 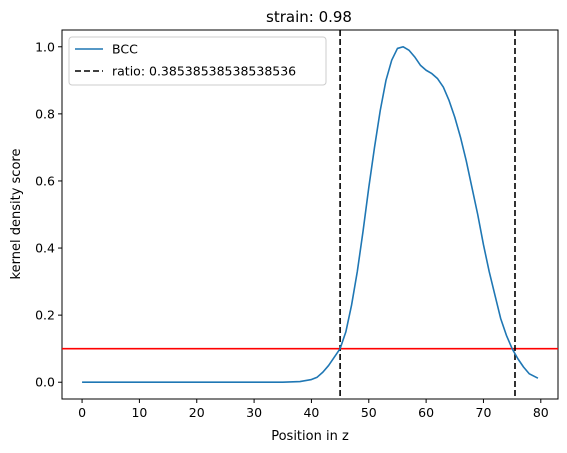 What do you see at coordinates (45, 180) in the screenshot?
I see `y-tick-label: 0.6` at bounding box center [45, 180].